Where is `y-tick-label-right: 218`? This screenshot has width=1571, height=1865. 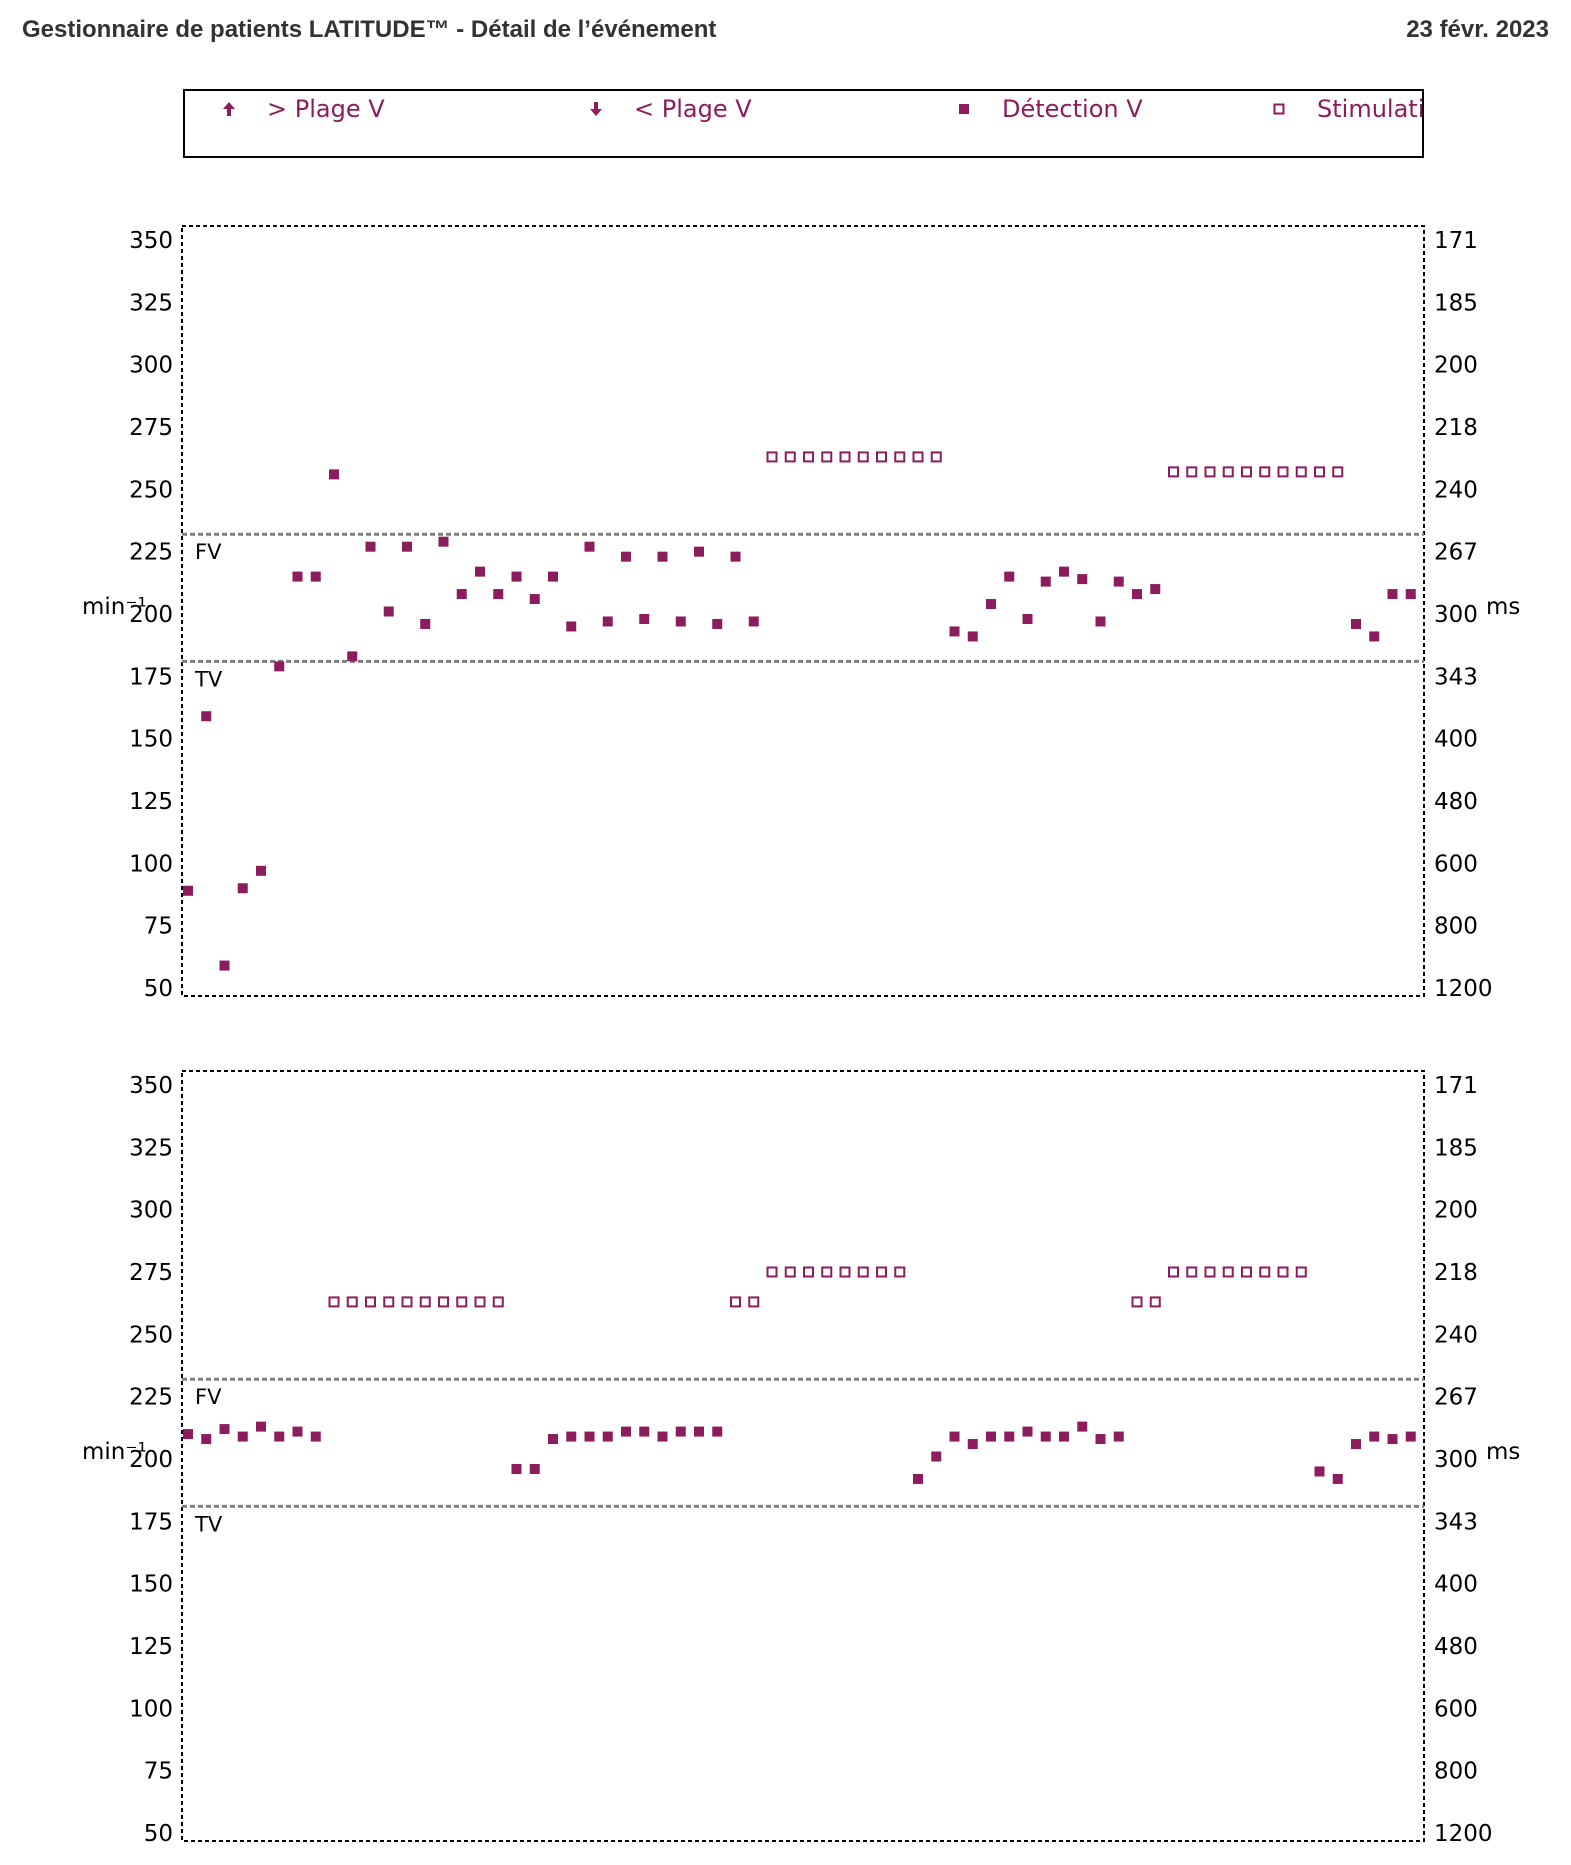
y-tick-label-right: 218 is located at coordinates (1456, 1273).